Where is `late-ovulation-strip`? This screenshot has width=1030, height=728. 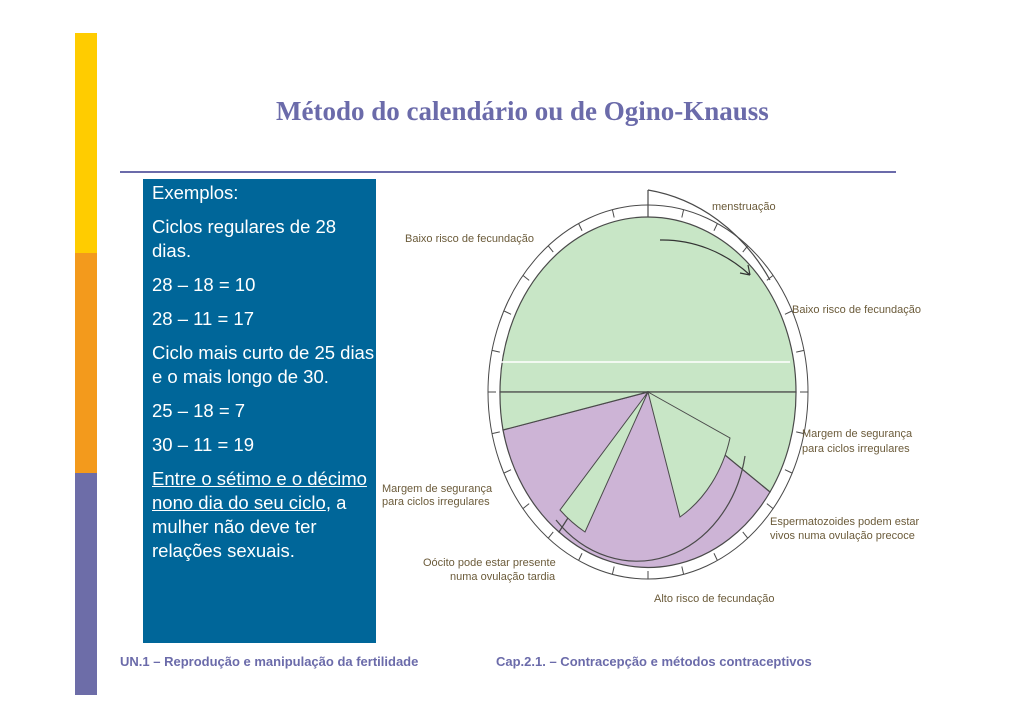
late-ovulation-strip is located at coordinates (604, 462).